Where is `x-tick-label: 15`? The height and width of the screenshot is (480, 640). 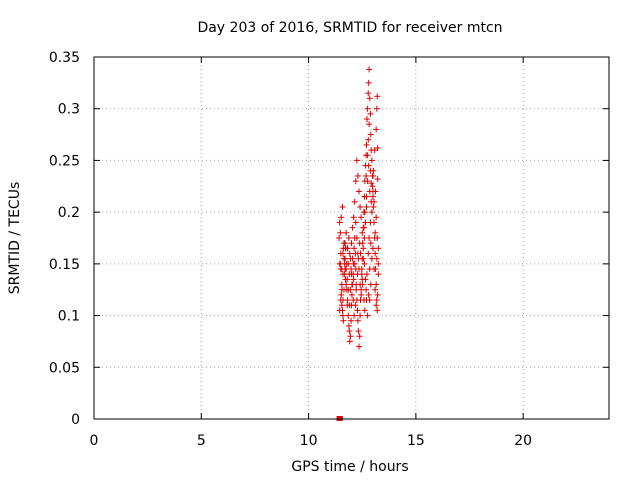 x-tick-label: 15 is located at coordinates (416, 441).